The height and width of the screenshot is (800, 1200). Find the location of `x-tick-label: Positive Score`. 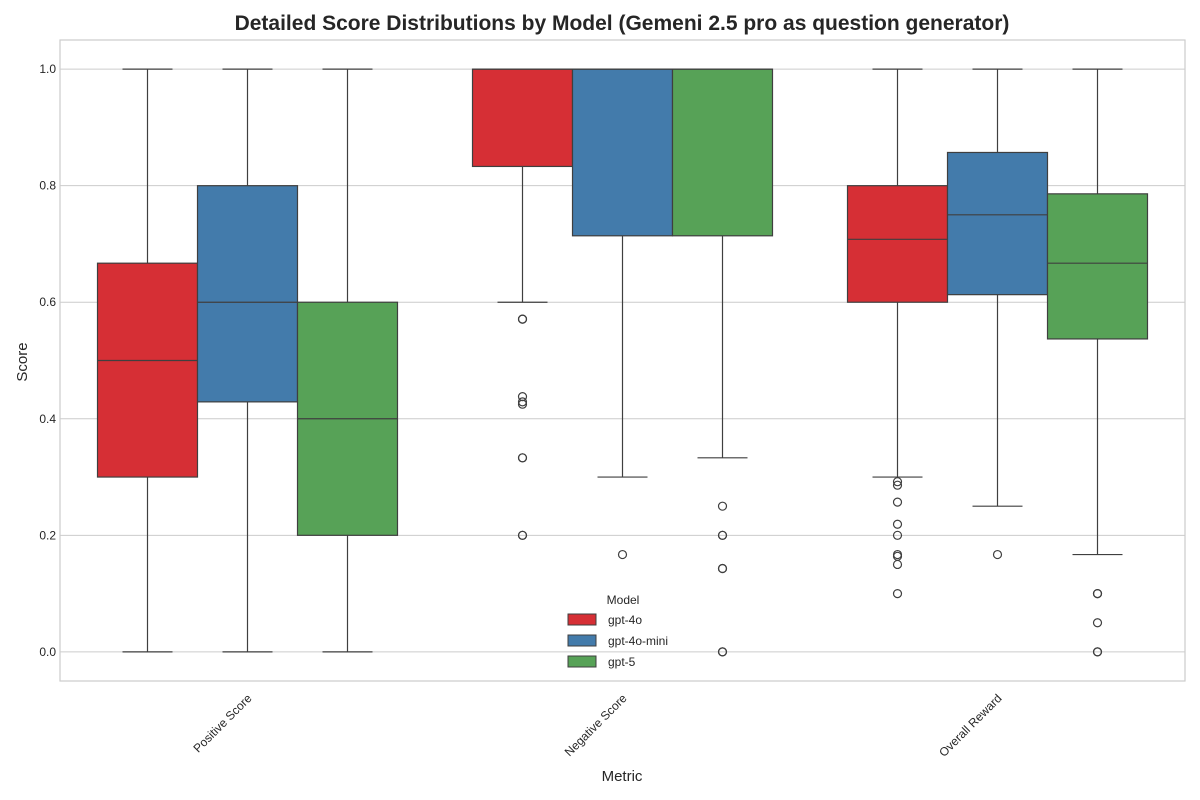

x-tick-label: Positive Score is located at coordinates (222, 723).